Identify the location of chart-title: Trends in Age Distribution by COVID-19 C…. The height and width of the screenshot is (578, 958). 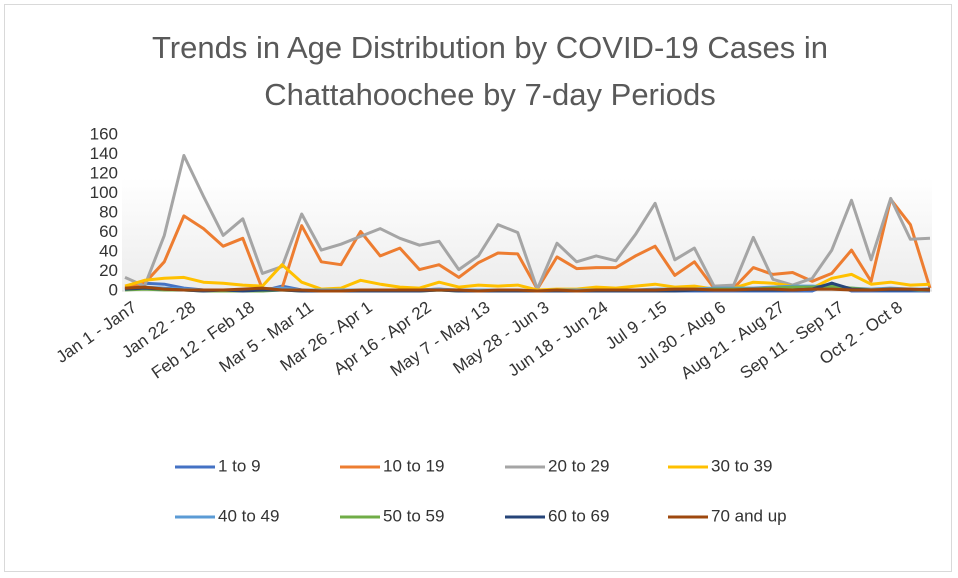
(490, 71).